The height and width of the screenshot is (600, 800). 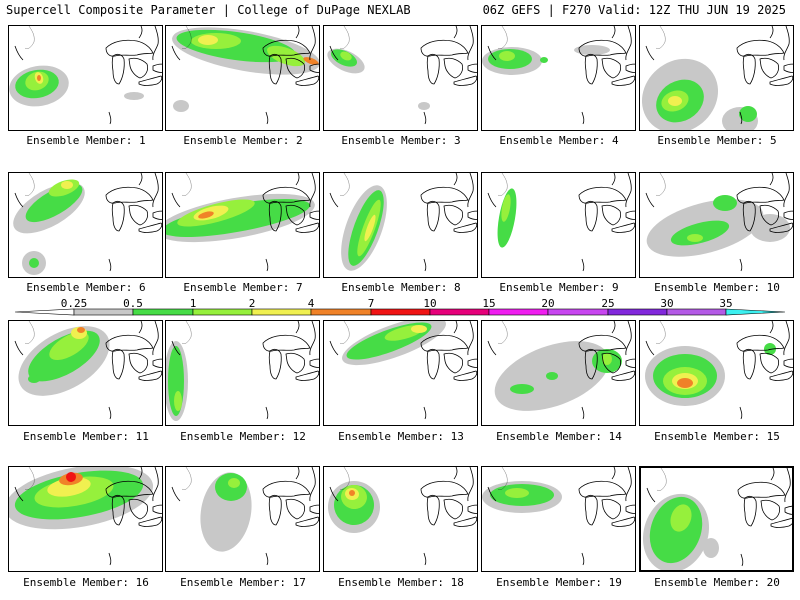 I want to click on ensemble-member-label: Ensemble Member: 19, so click(x=559, y=582).